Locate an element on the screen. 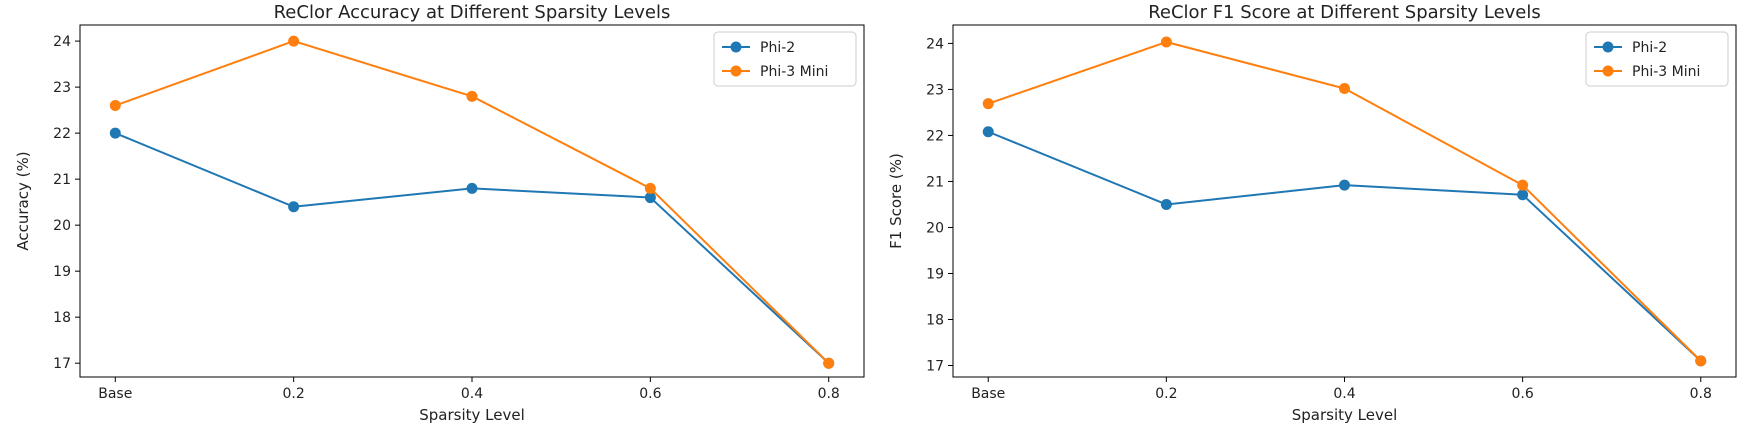  y-axis-label: Accuracy (%) is located at coordinates (23, 200).